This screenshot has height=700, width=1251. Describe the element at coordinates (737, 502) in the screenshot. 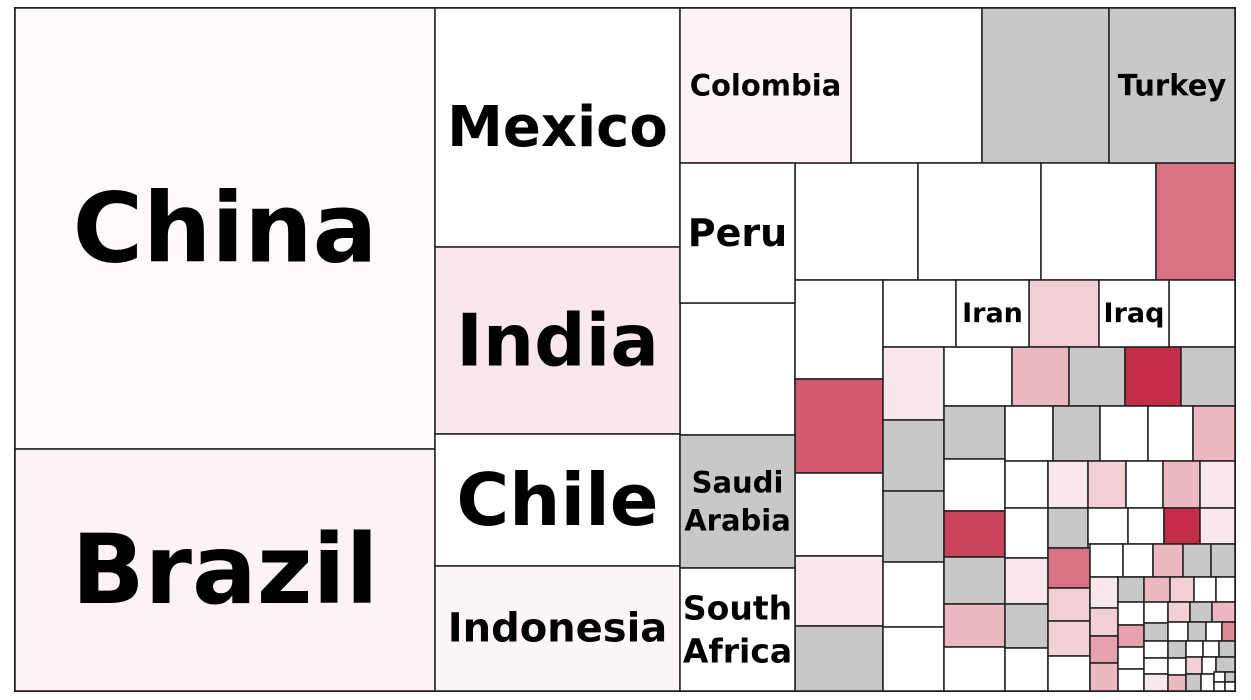

I see `tile-label-saudi-arabia: Saudi Arabia` at that location.